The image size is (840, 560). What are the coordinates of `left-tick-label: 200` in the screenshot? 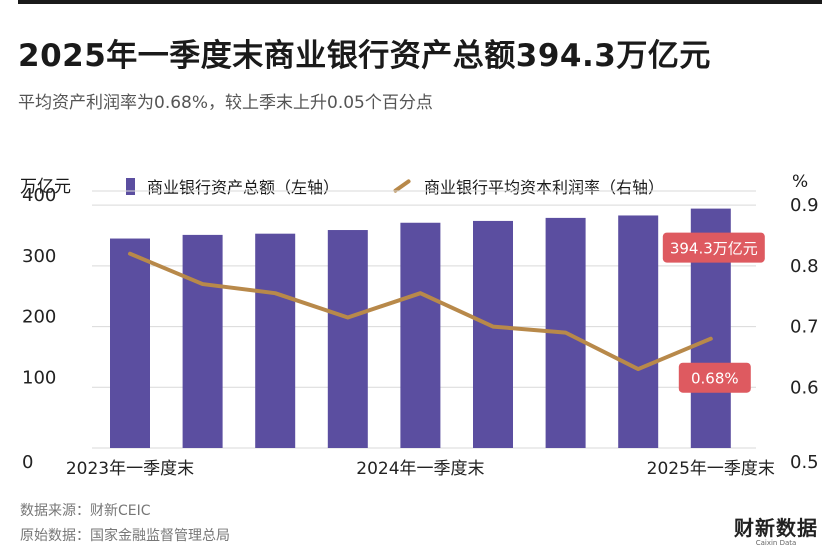 It's located at (39, 317).